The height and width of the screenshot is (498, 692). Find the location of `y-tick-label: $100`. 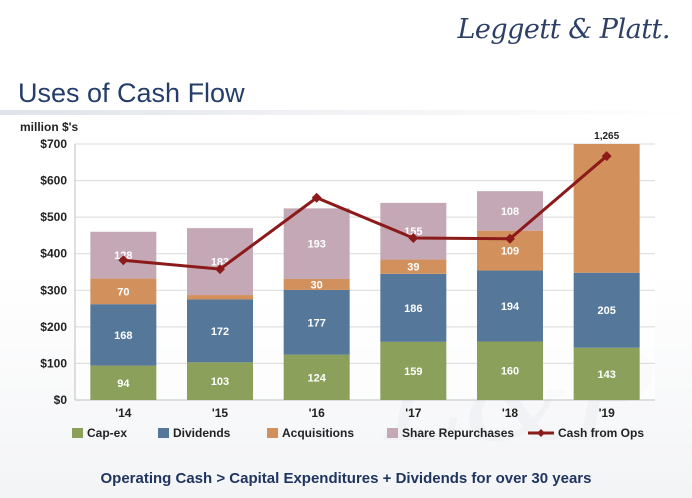

y-tick-label: $100 is located at coordinates (53, 363).